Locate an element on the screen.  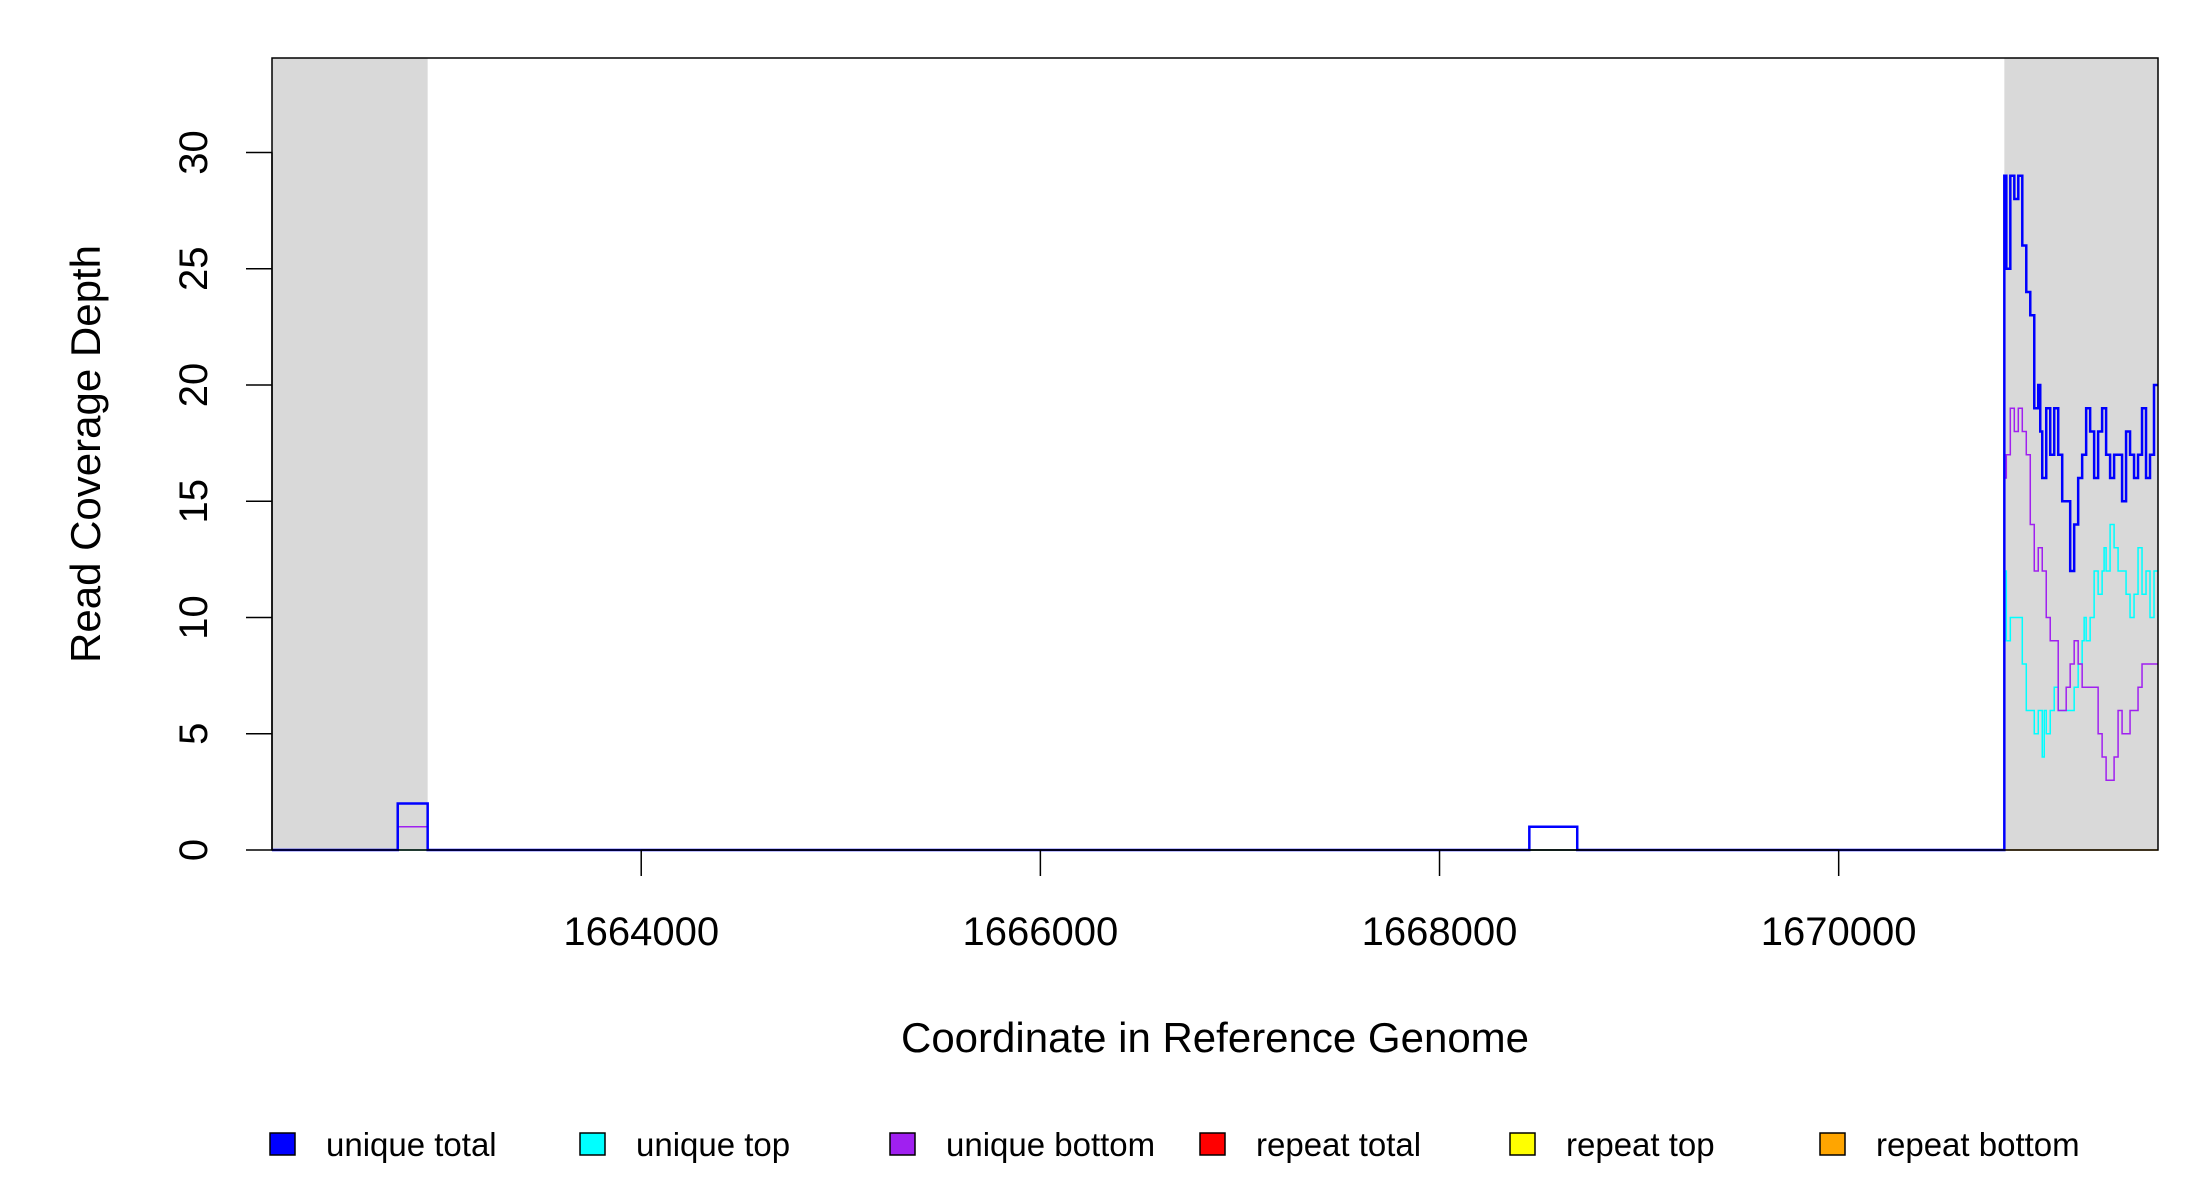
y-tick-label: 5 is located at coordinates (194, 734).